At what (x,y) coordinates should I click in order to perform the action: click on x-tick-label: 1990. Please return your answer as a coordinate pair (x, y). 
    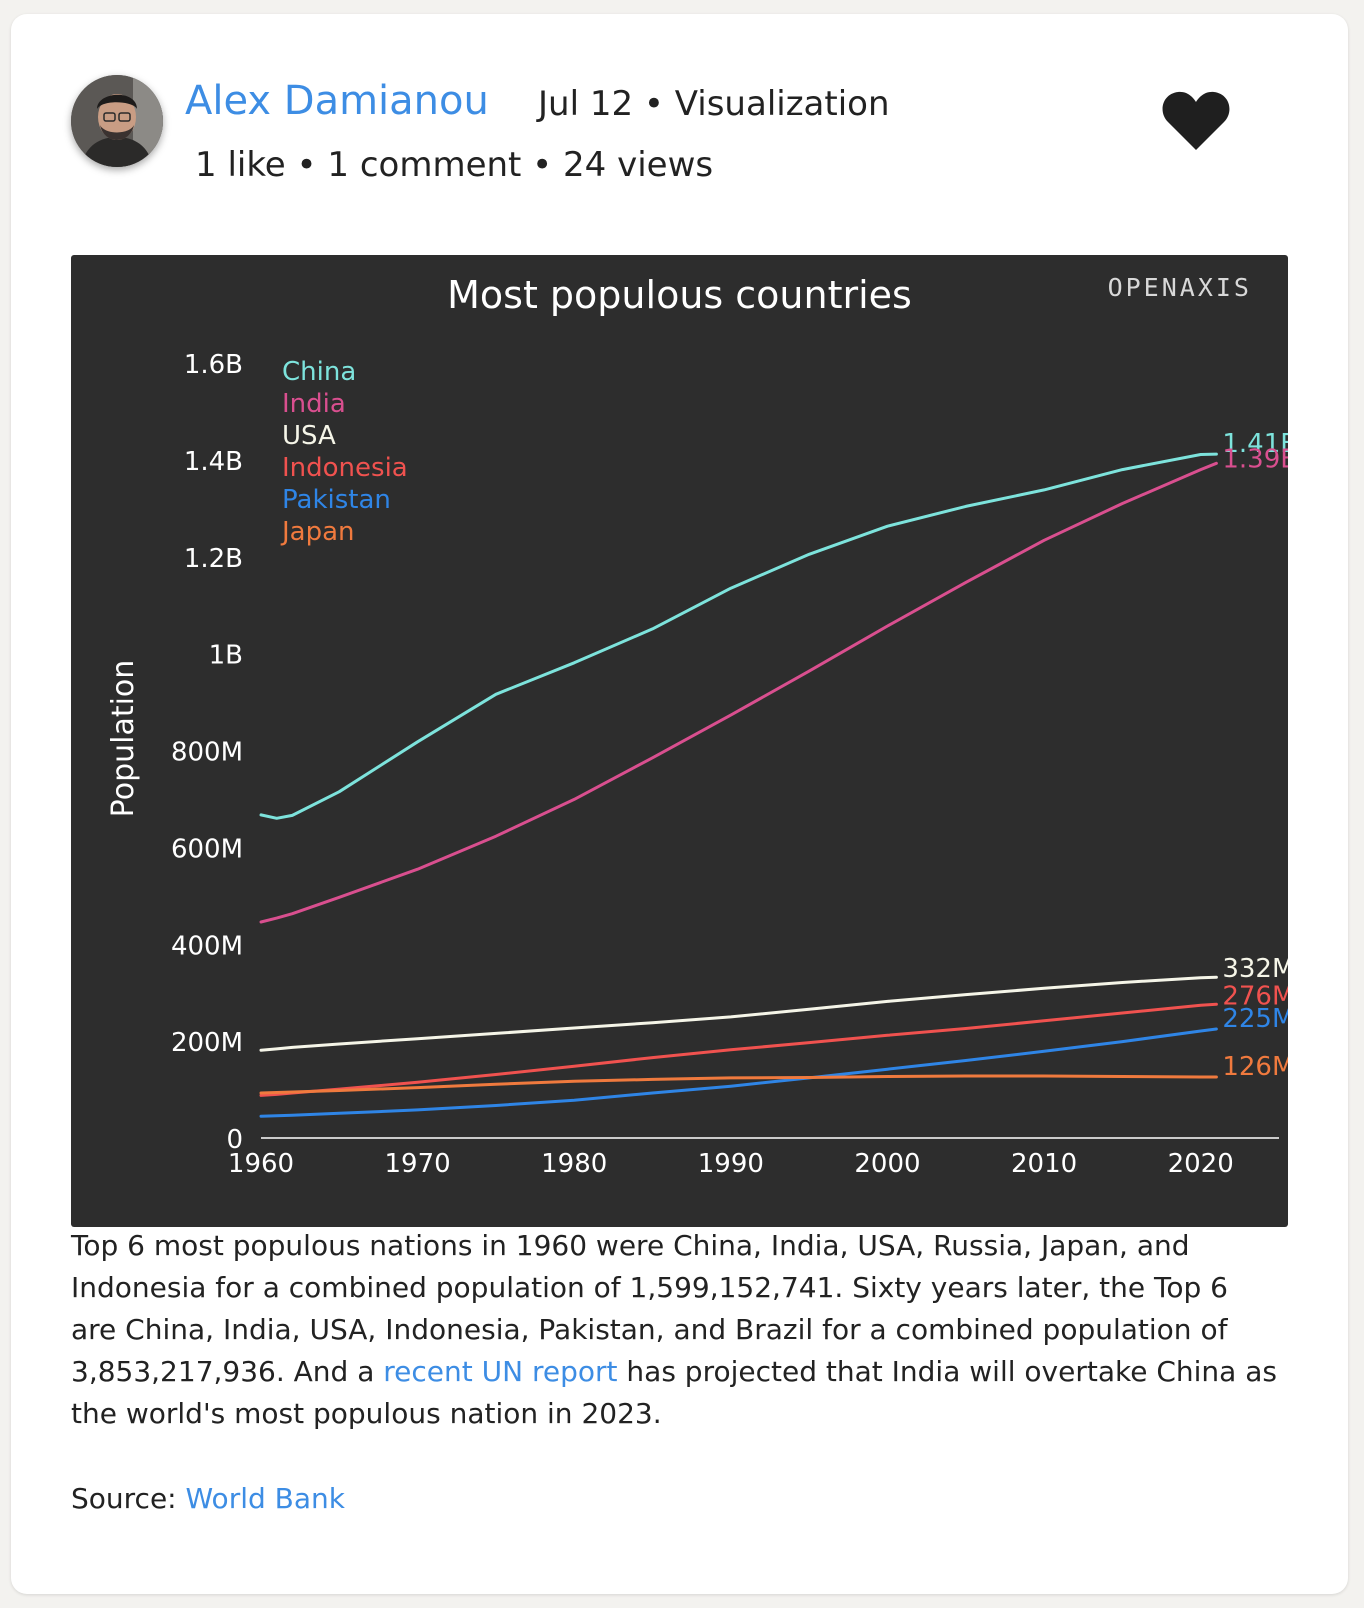
    Looking at the image, I should click on (731, 1164).